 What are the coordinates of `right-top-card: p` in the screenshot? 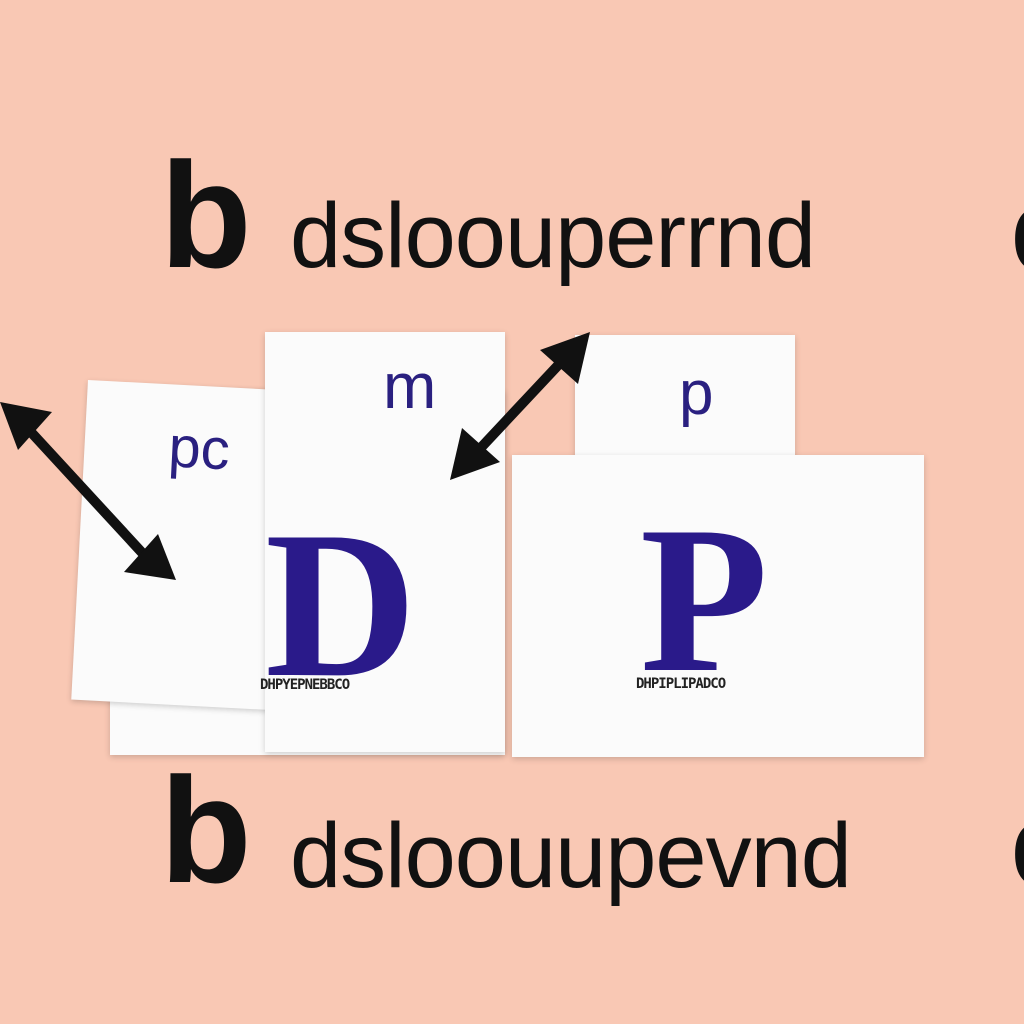 It's located at (685, 400).